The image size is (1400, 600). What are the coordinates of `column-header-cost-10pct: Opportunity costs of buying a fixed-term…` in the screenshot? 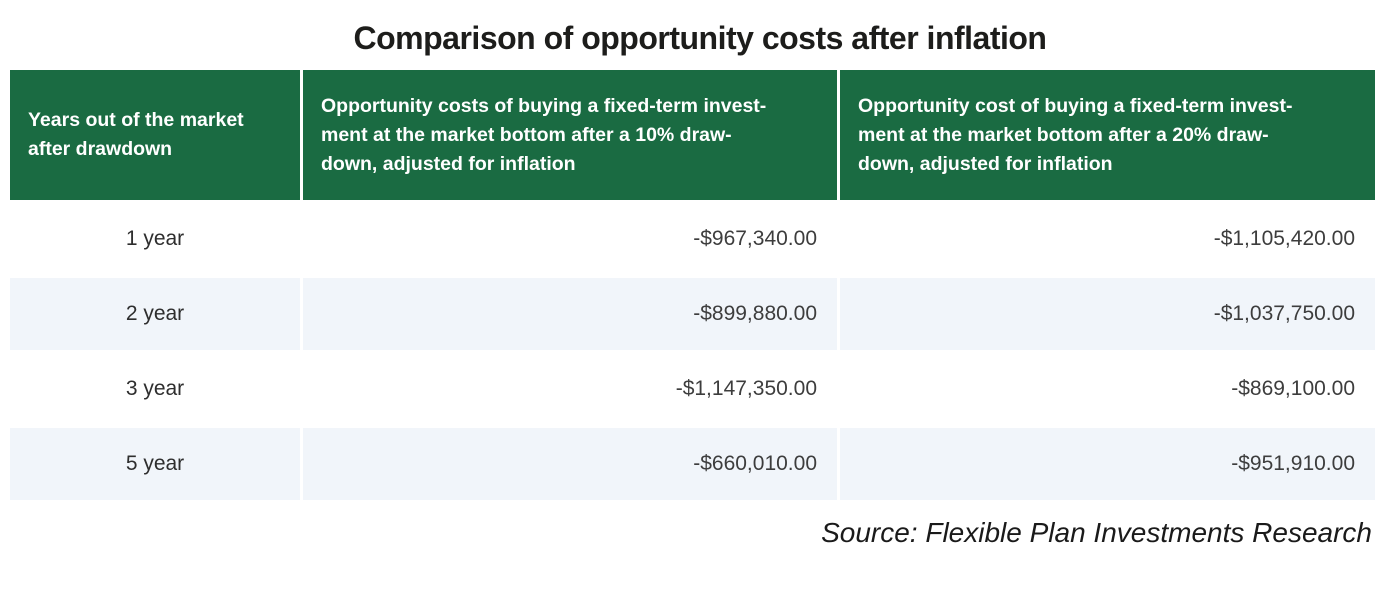 It's located at (570, 135).